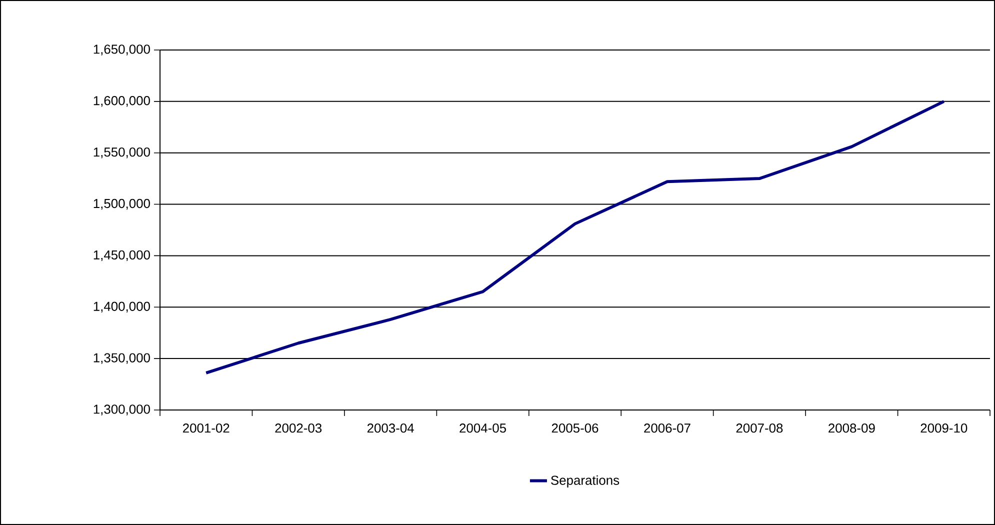 This screenshot has height=525, width=995. What do you see at coordinates (575, 428) in the screenshot?
I see `x-tick-label: 2005-06` at bounding box center [575, 428].